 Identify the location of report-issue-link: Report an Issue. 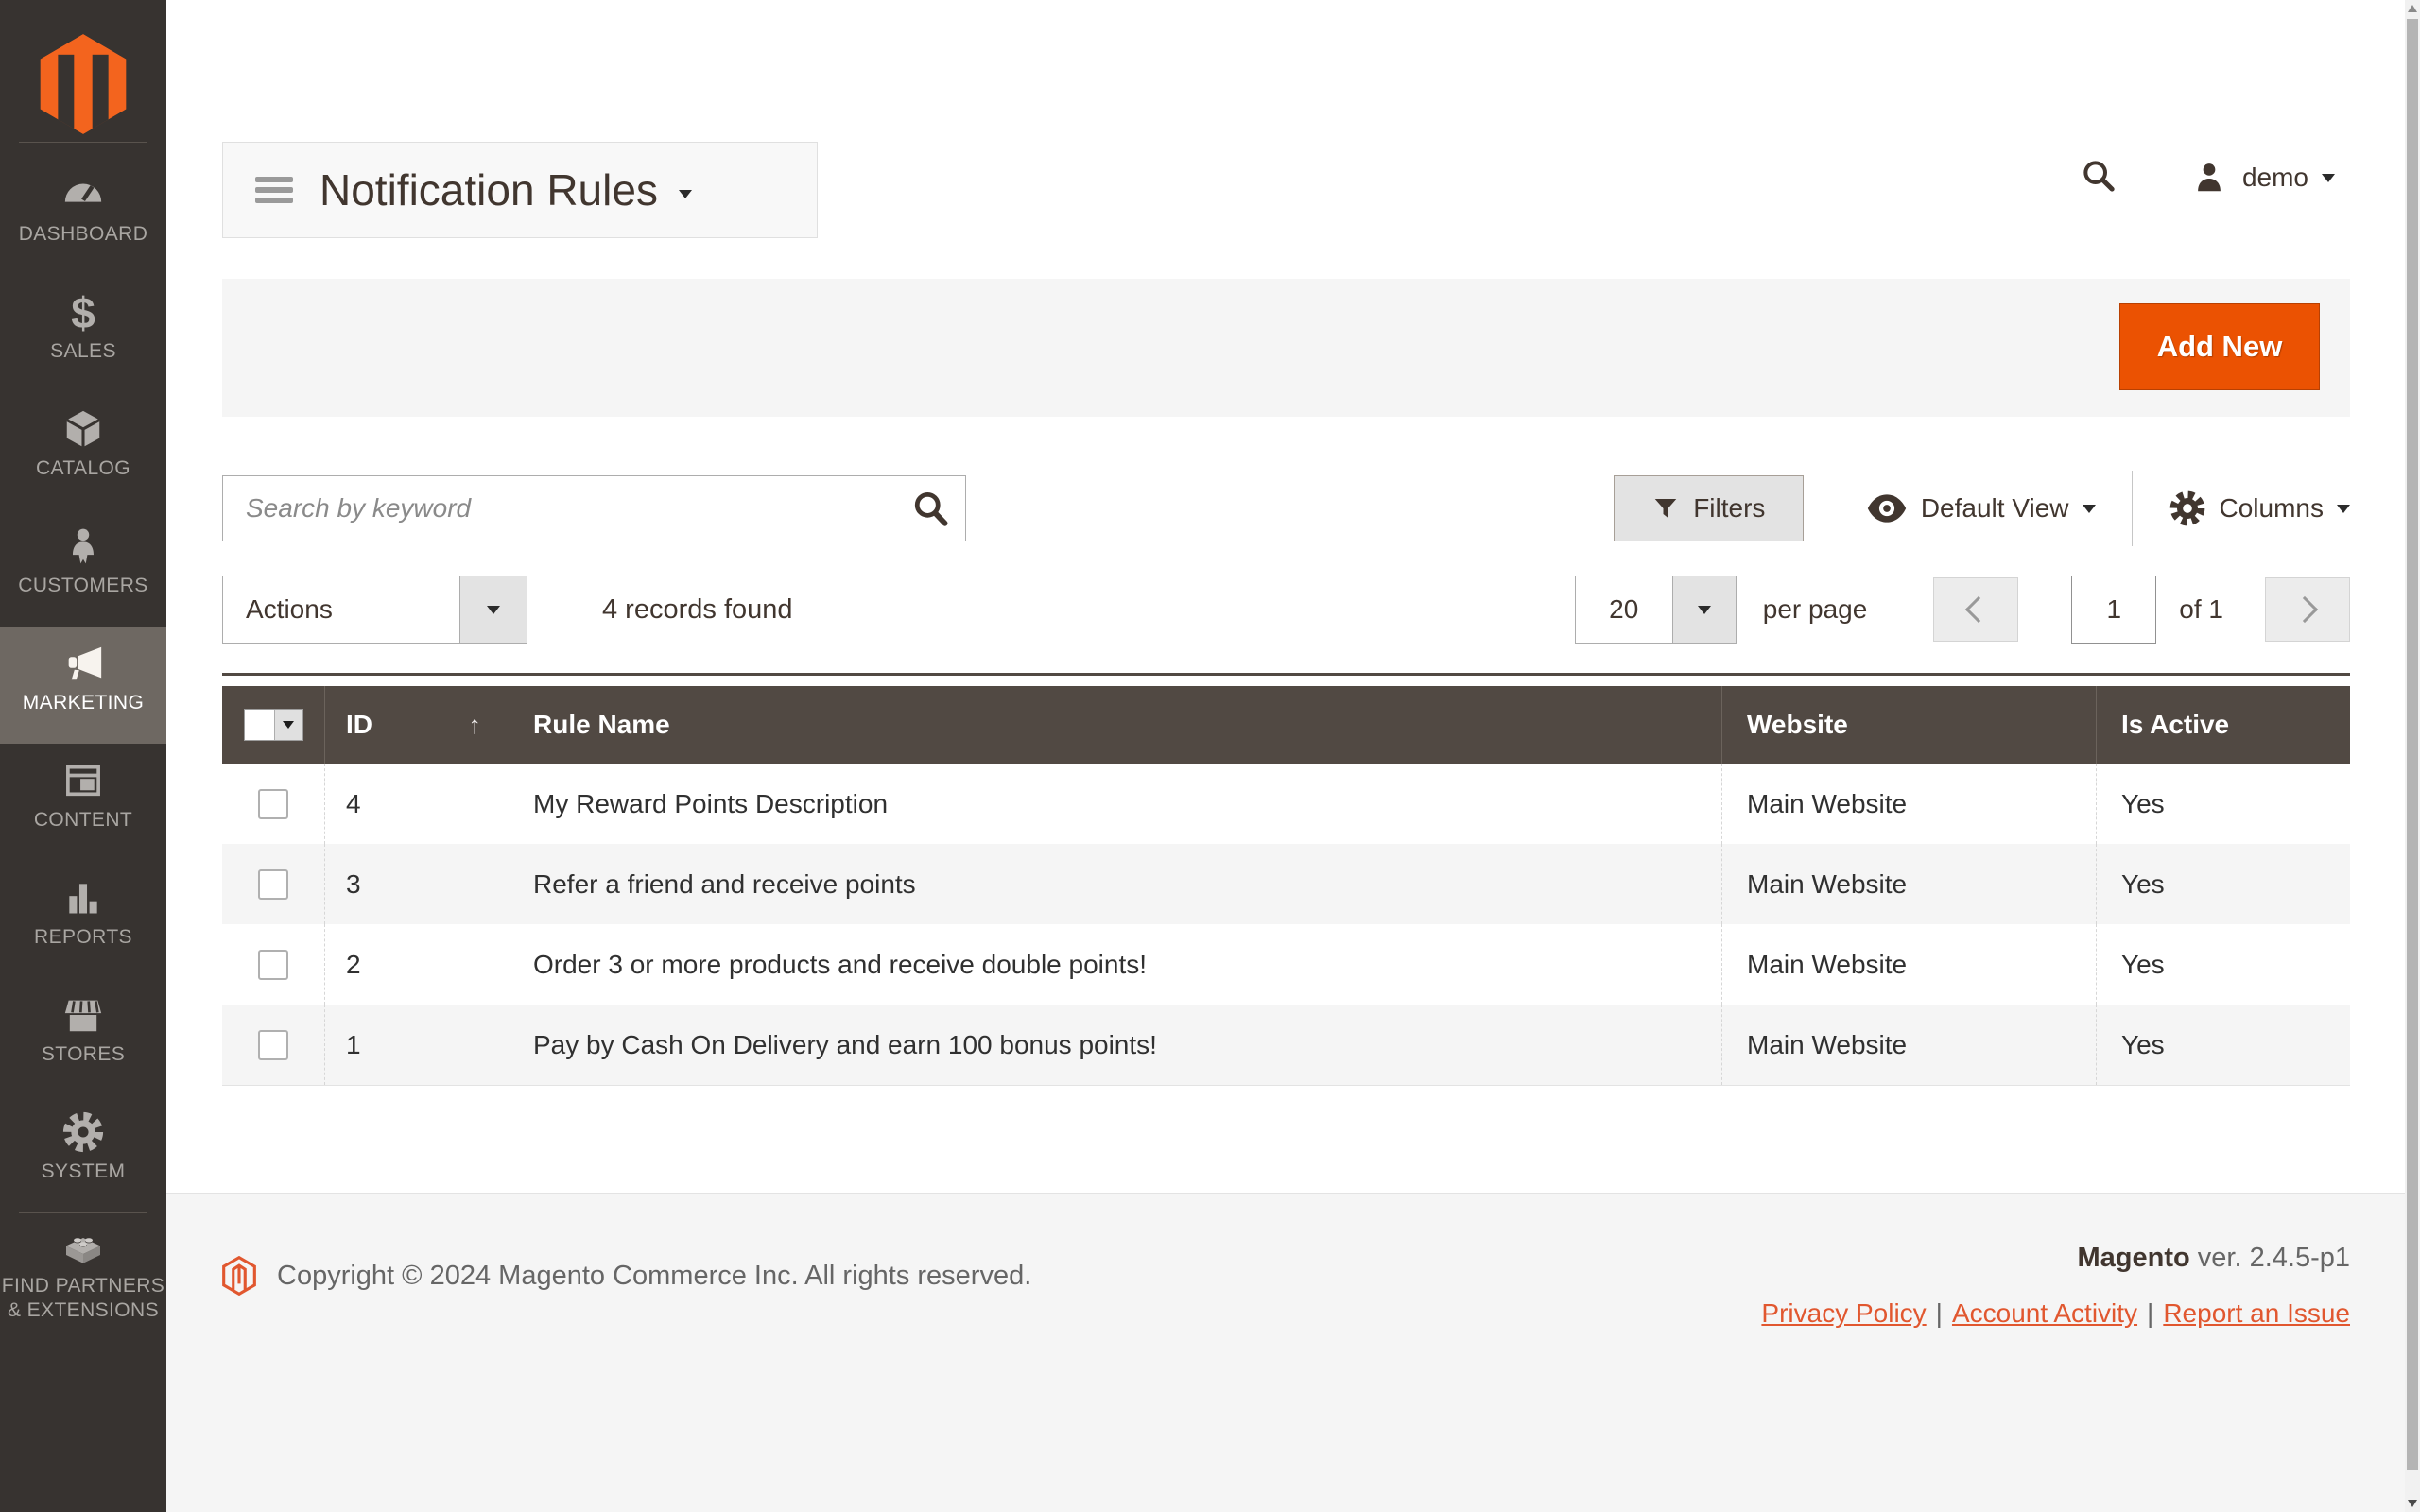
(2256, 1313).